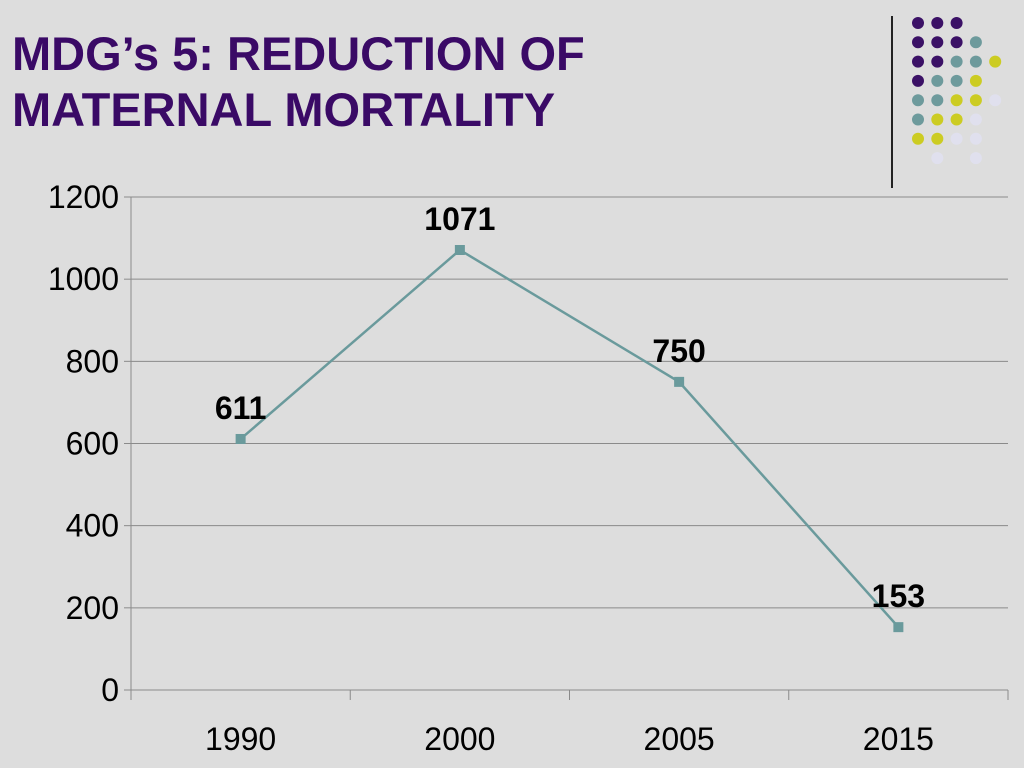 This screenshot has width=1024, height=768. Describe the element at coordinates (298, 53) in the screenshot. I see `slide-title-line-1: MDG’s 5: REDUCTION OF` at that location.